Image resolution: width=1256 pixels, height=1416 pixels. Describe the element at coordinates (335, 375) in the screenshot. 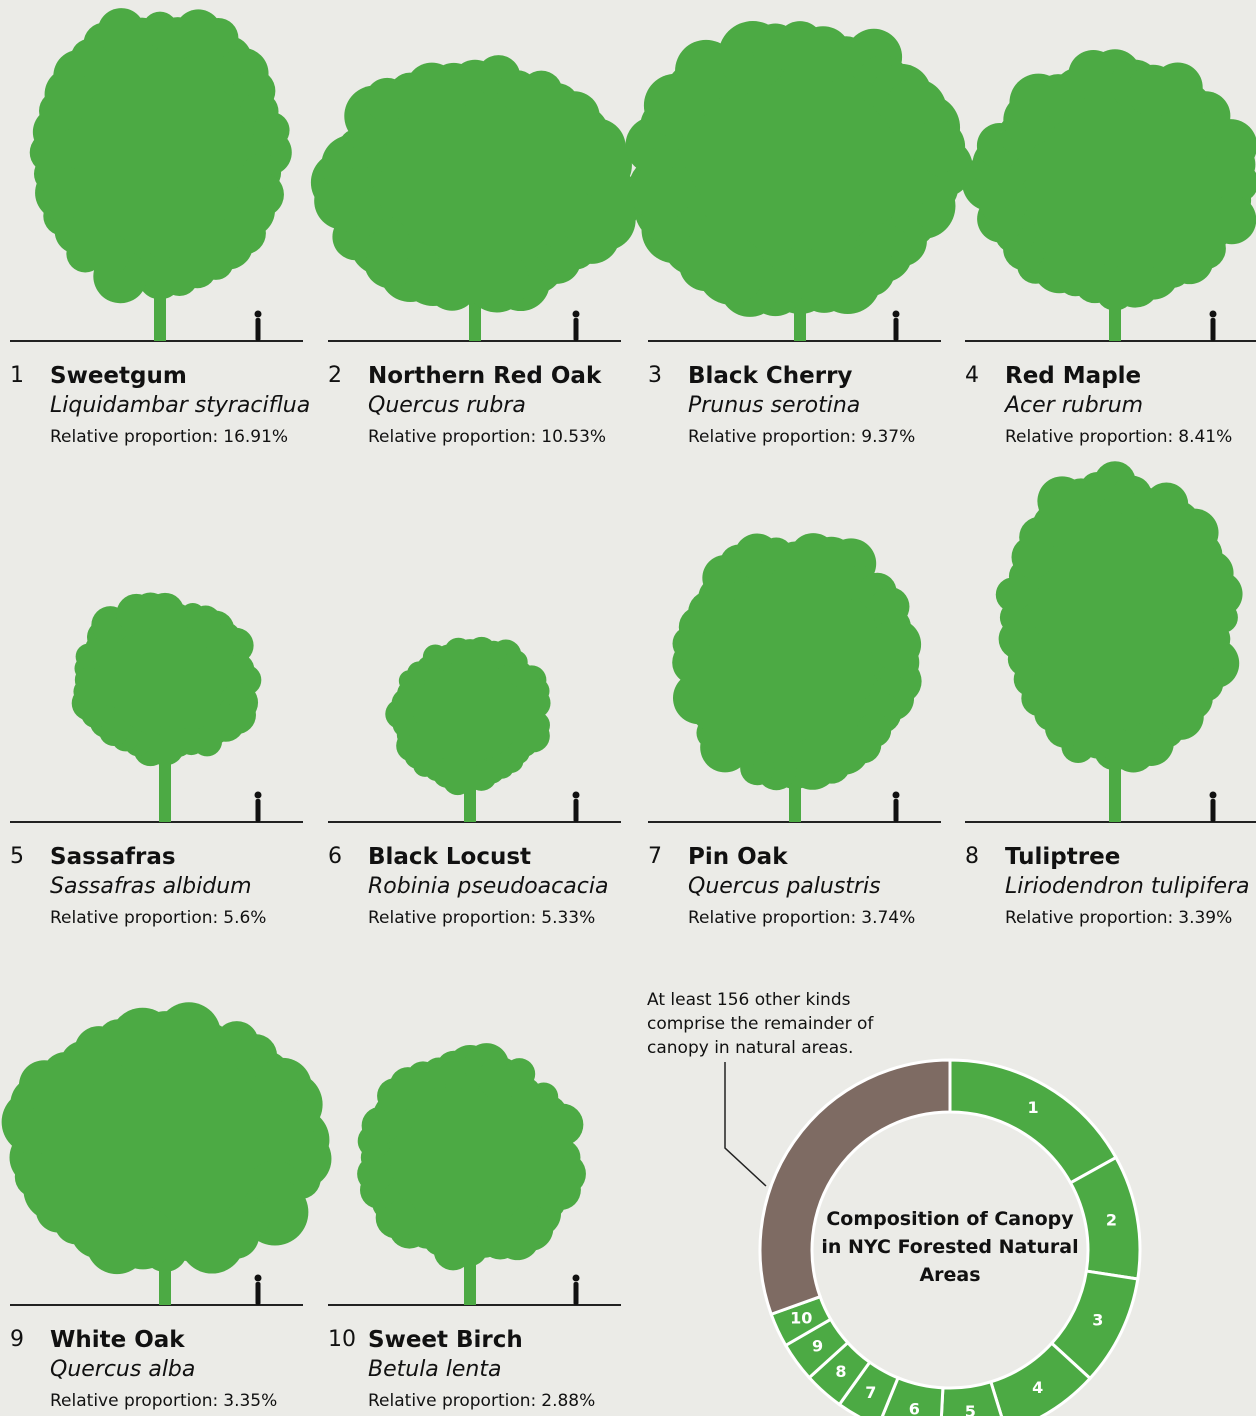

I see `tree-rank: 2` at that location.